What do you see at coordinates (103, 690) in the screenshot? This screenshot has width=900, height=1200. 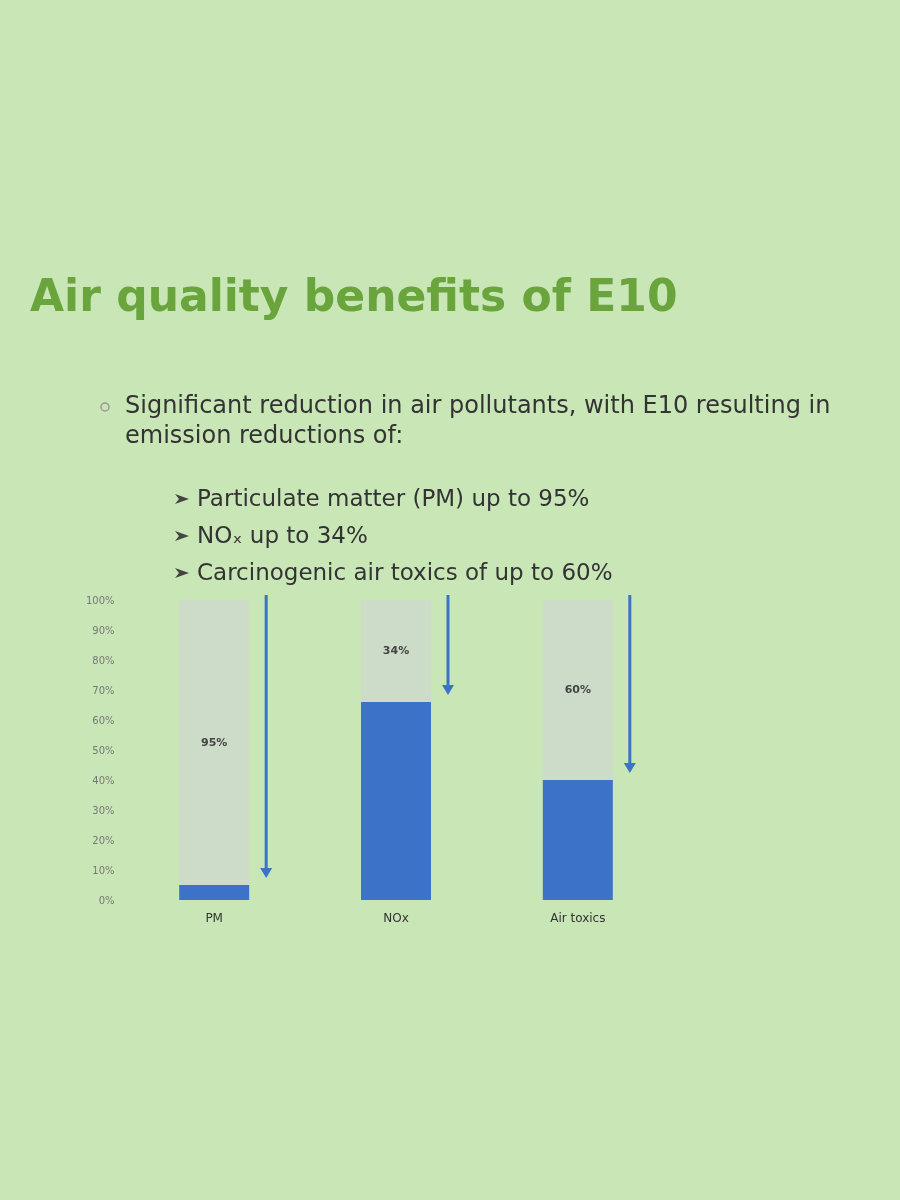 I see `y-tick-label: 70%` at bounding box center [103, 690].